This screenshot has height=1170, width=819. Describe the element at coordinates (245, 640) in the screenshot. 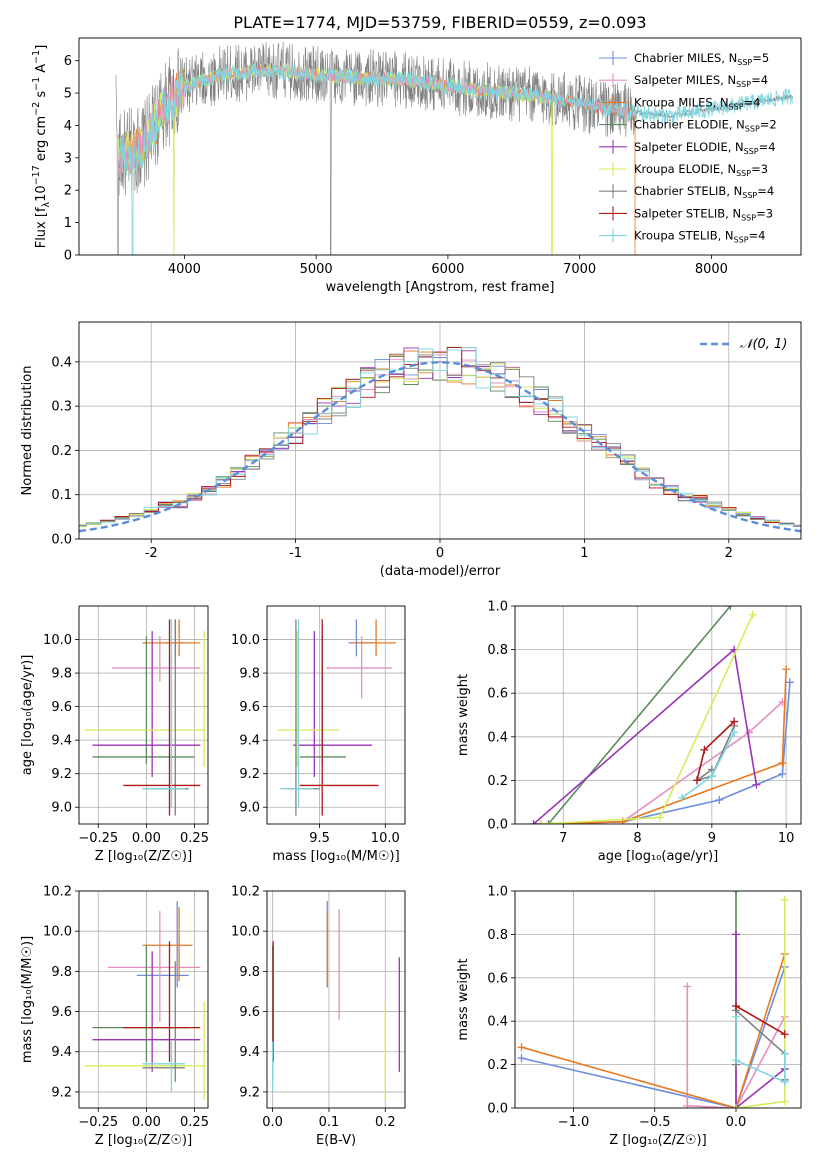

I see `age_vs_mass-ytick-label: 10.0` at that location.